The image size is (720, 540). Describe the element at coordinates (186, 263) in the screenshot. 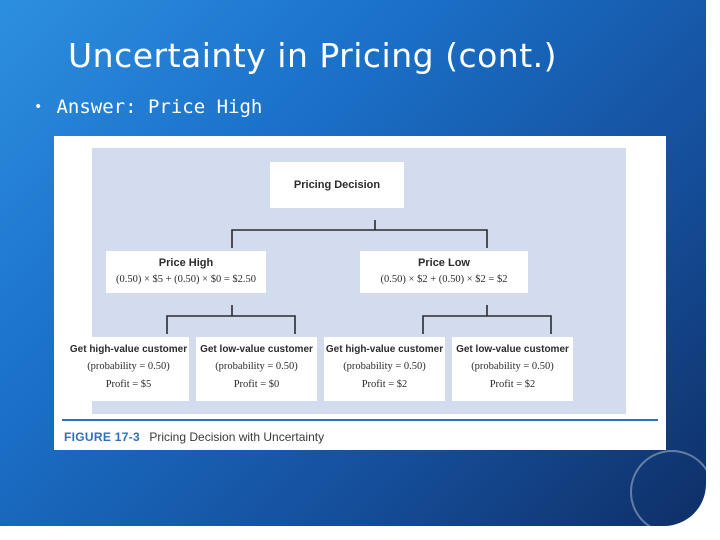

I see `branch-label: Price High` at that location.